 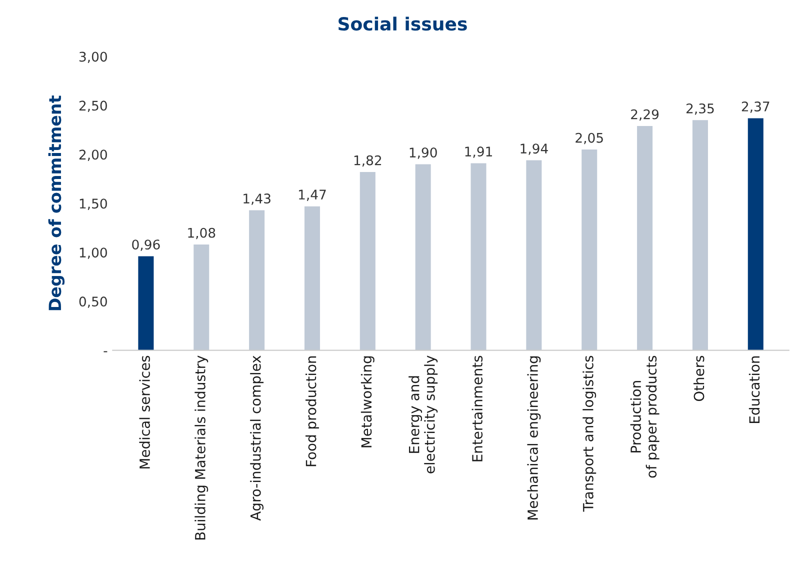 I want to click on x-tick-label: Education, so click(x=754, y=389).